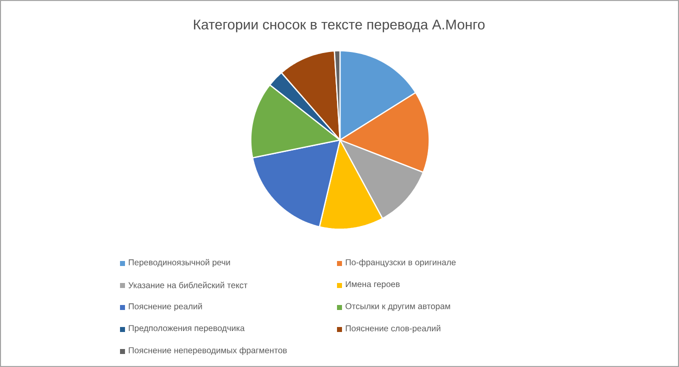 The image size is (679, 367). What do you see at coordinates (207, 351) in the screenshot?
I see `legend-label: Пояснение непереводимых фрагментов` at bounding box center [207, 351].